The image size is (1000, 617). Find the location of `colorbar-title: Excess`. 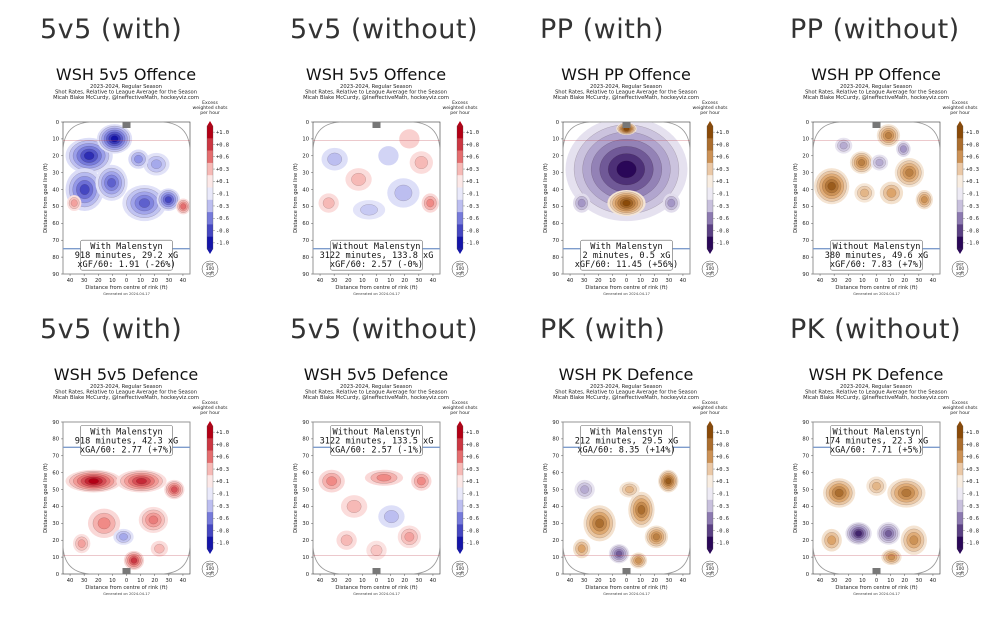

colorbar-title: Excess is located at coordinates (210, 103).